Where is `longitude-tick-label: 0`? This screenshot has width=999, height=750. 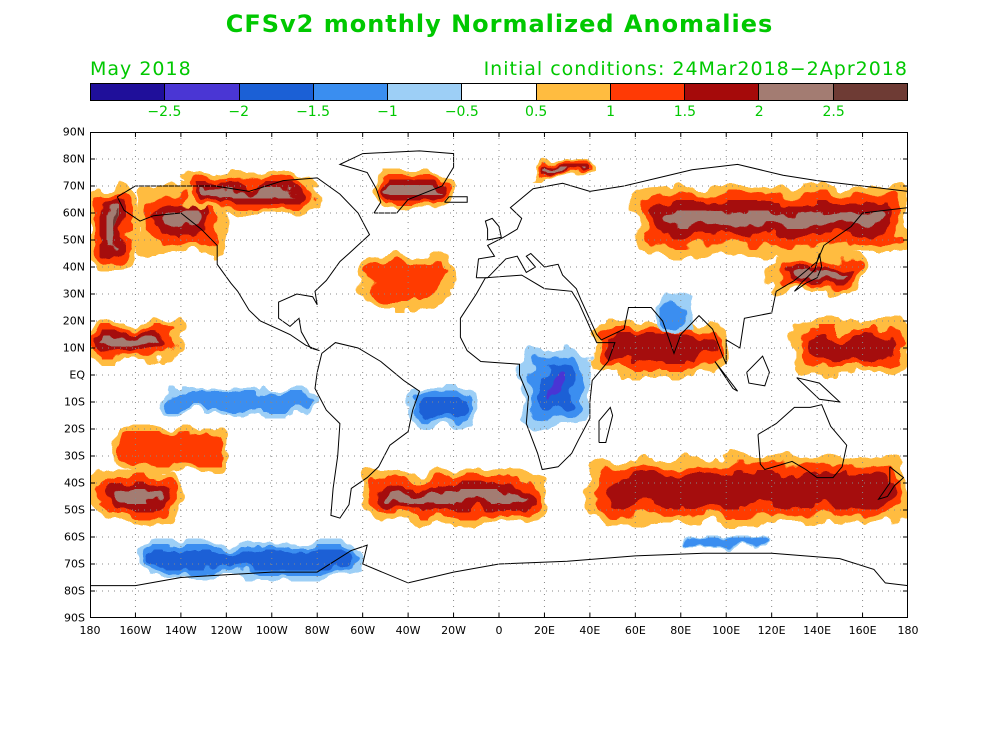
longitude-tick-label: 0 is located at coordinates (499, 630).